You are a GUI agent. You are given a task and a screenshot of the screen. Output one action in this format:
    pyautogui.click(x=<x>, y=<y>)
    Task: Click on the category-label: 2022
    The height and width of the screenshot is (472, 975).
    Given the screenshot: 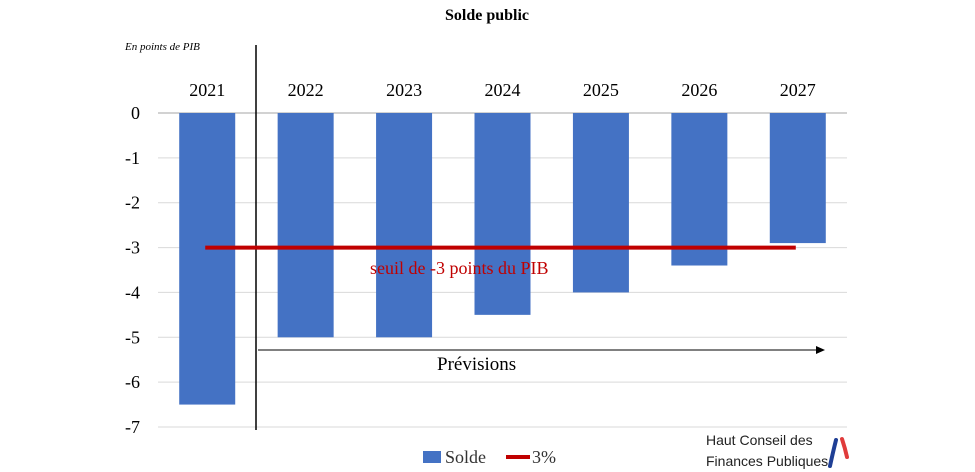 What is the action you would take?
    pyautogui.click(x=306, y=90)
    